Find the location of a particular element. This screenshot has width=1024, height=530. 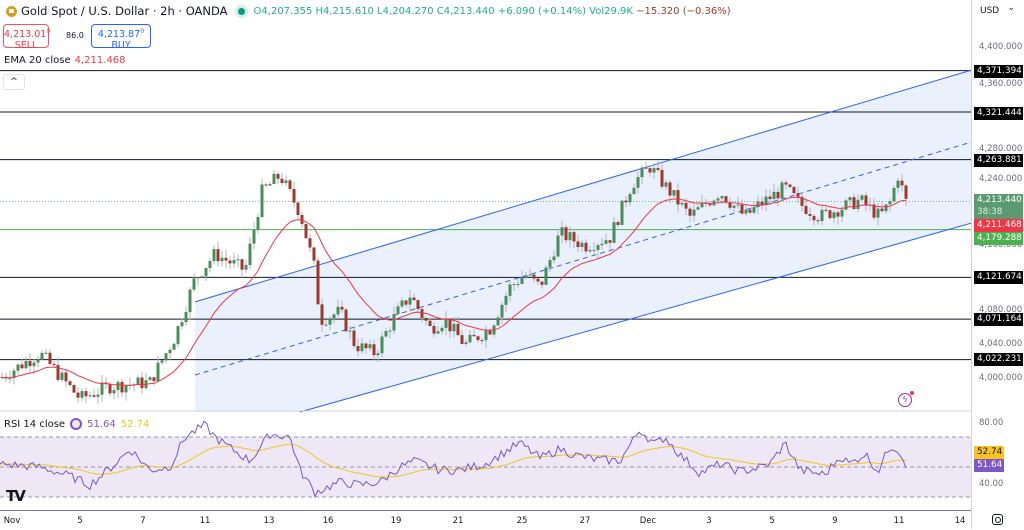

ema-legend-label: EMA 20 close is located at coordinates (37, 60).